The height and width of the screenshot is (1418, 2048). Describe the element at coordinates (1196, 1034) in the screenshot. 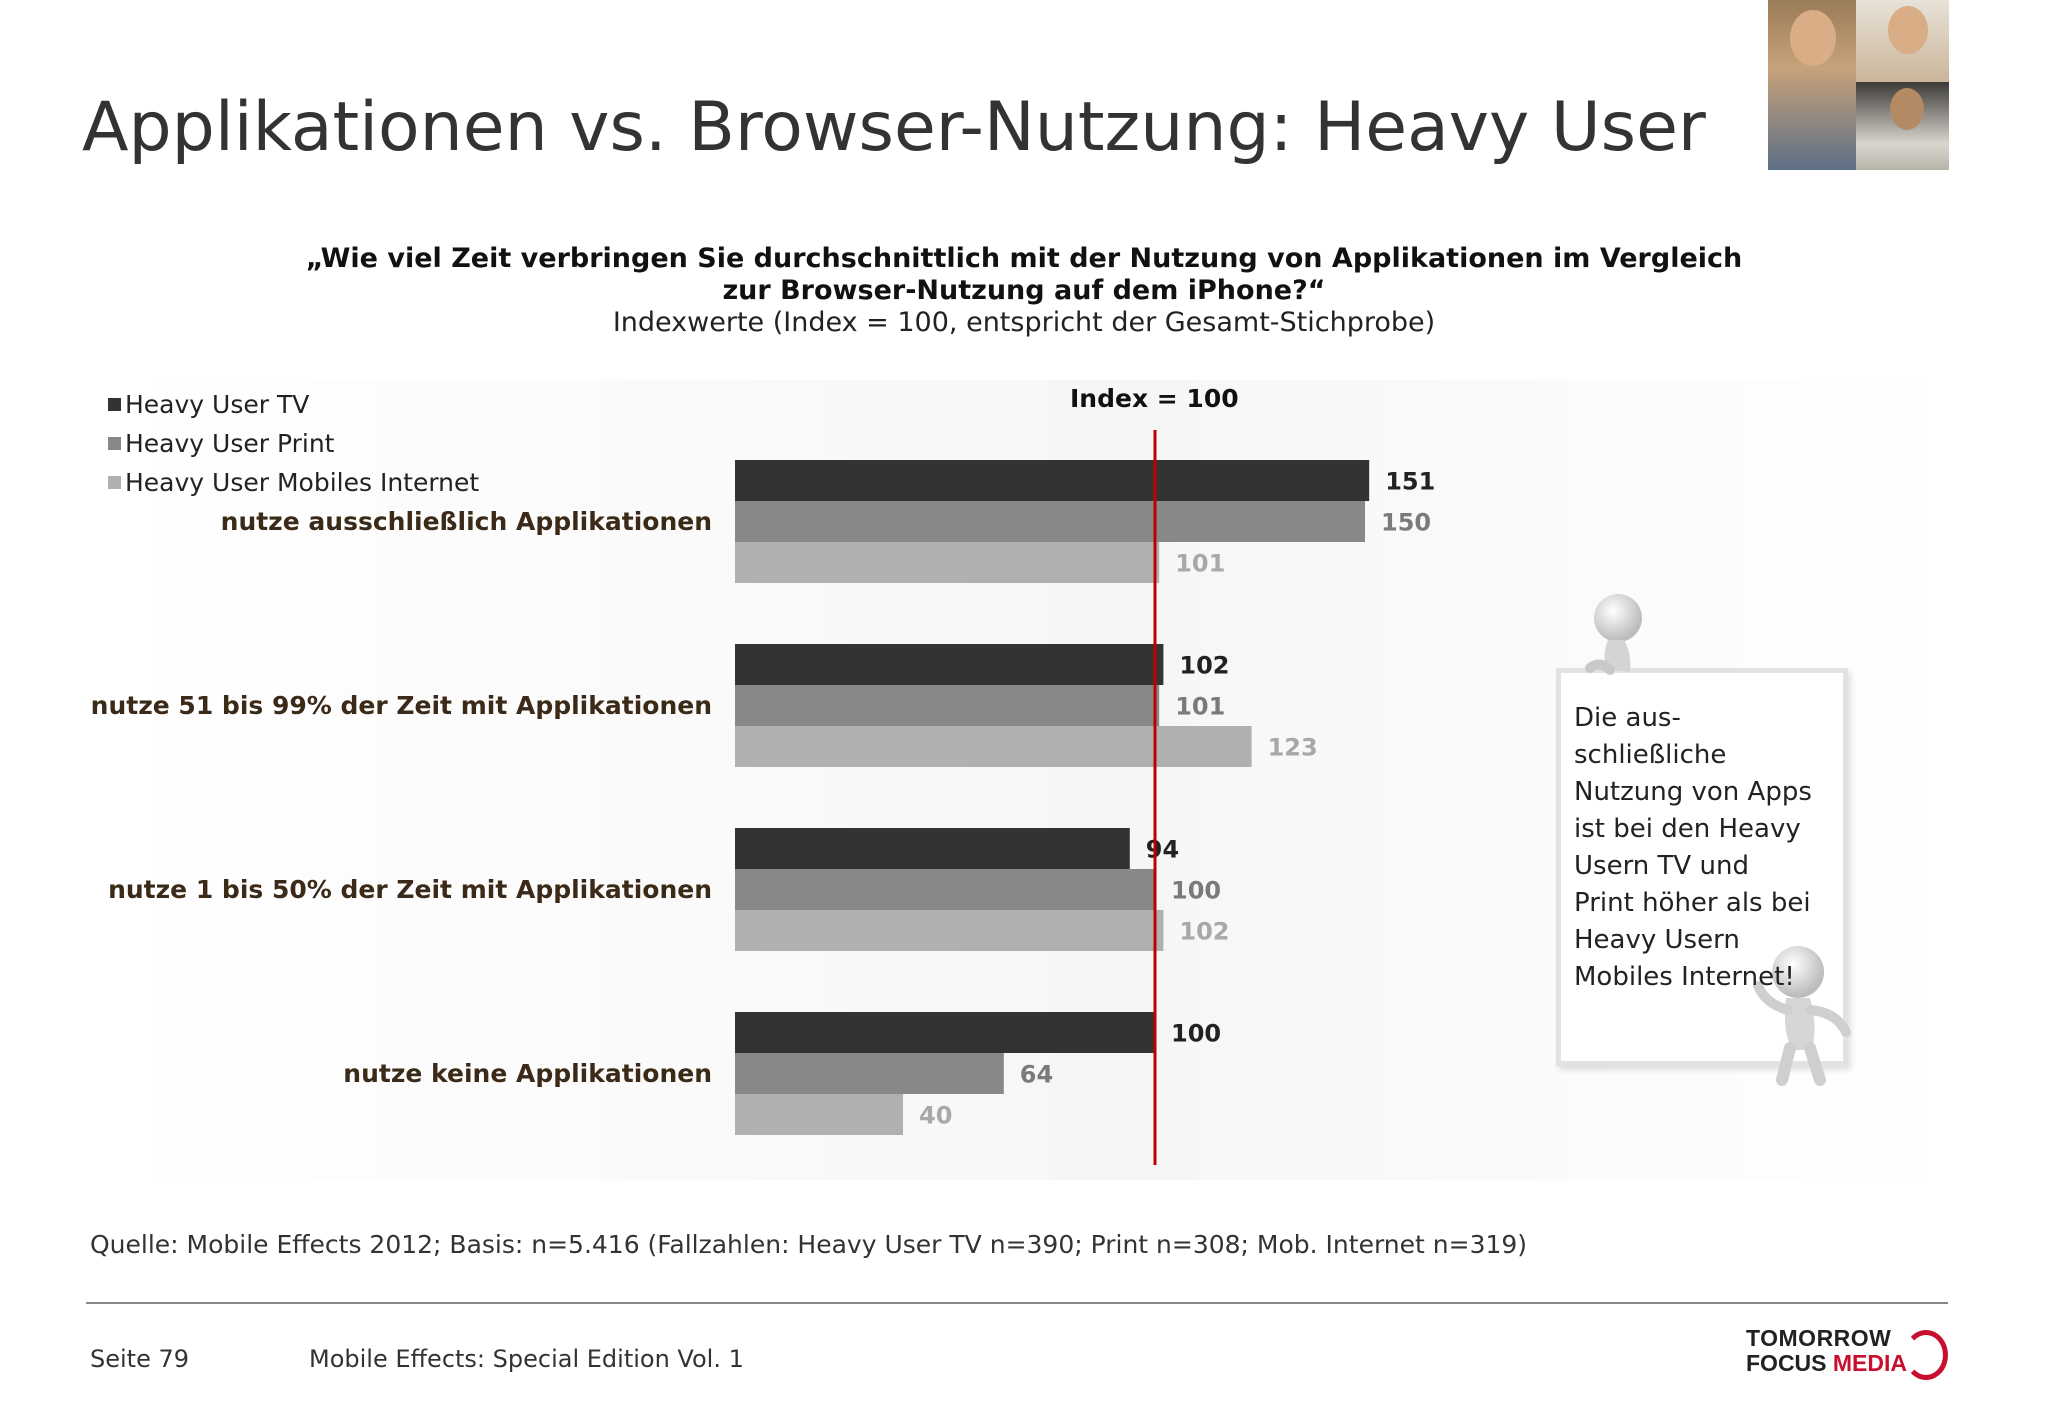

I see `value-label-tv-4: 100` at that location.